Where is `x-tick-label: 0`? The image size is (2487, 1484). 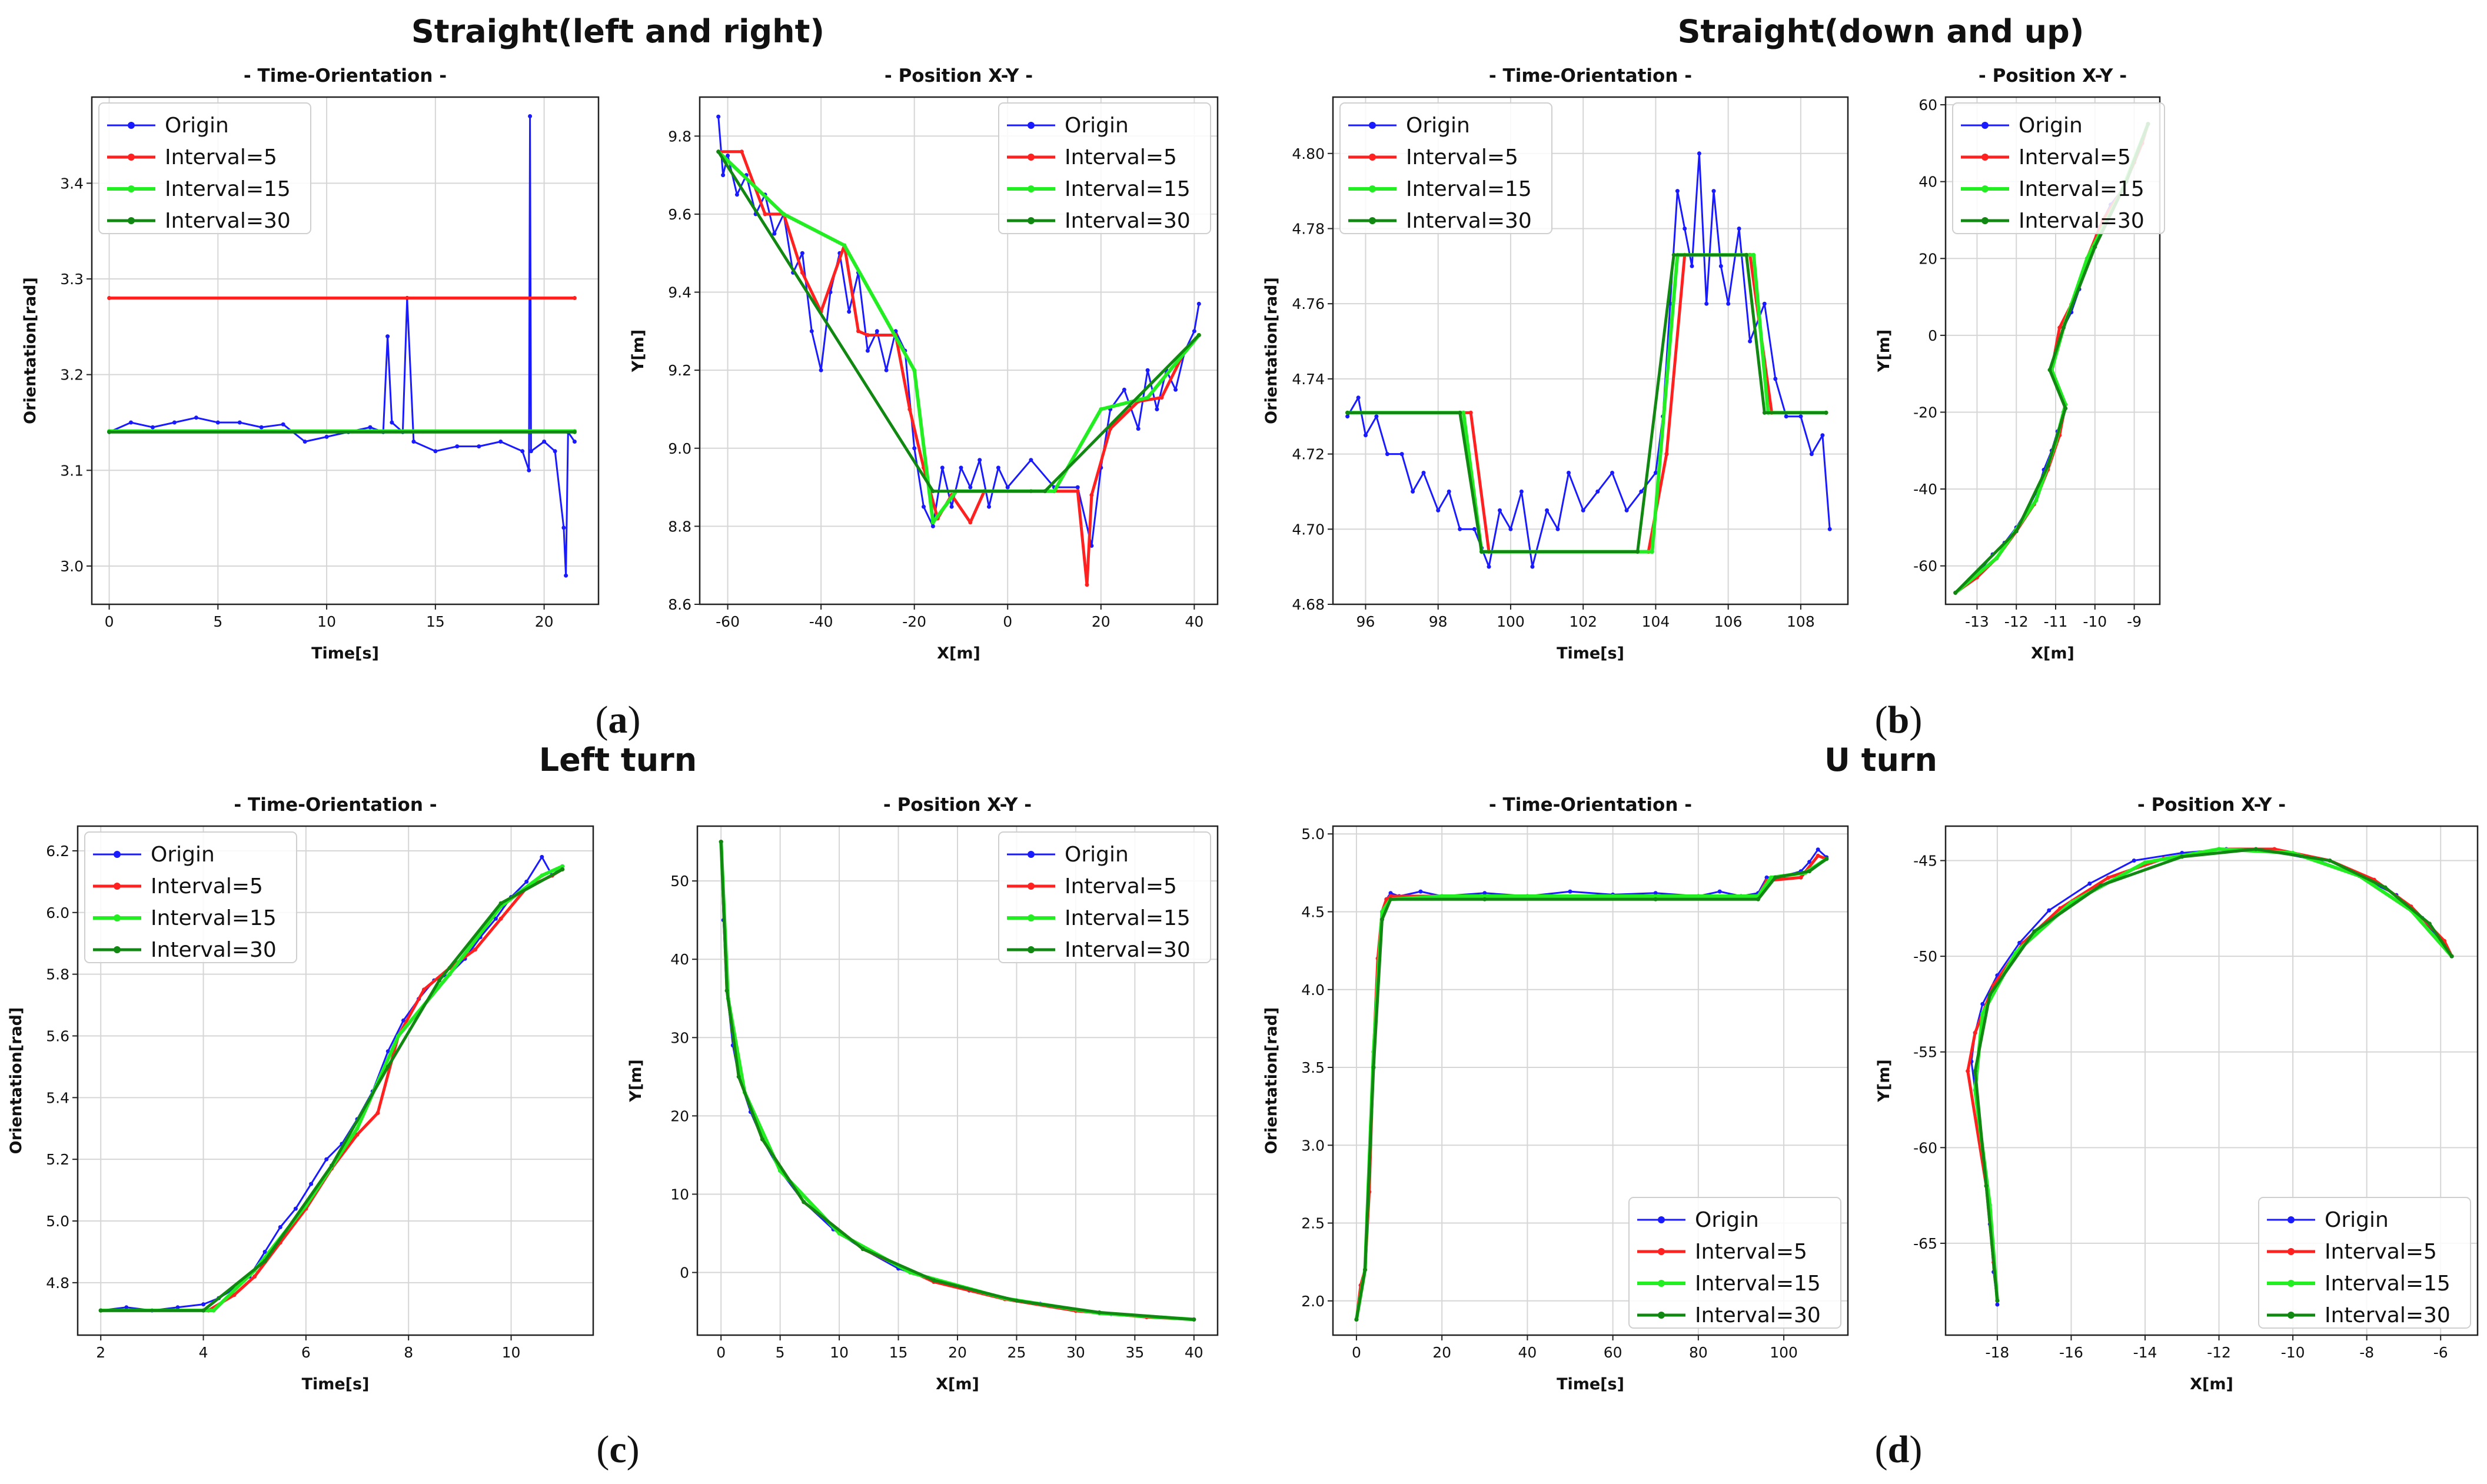 x-tick-label: 0 is located at coordinates (721, 1352).